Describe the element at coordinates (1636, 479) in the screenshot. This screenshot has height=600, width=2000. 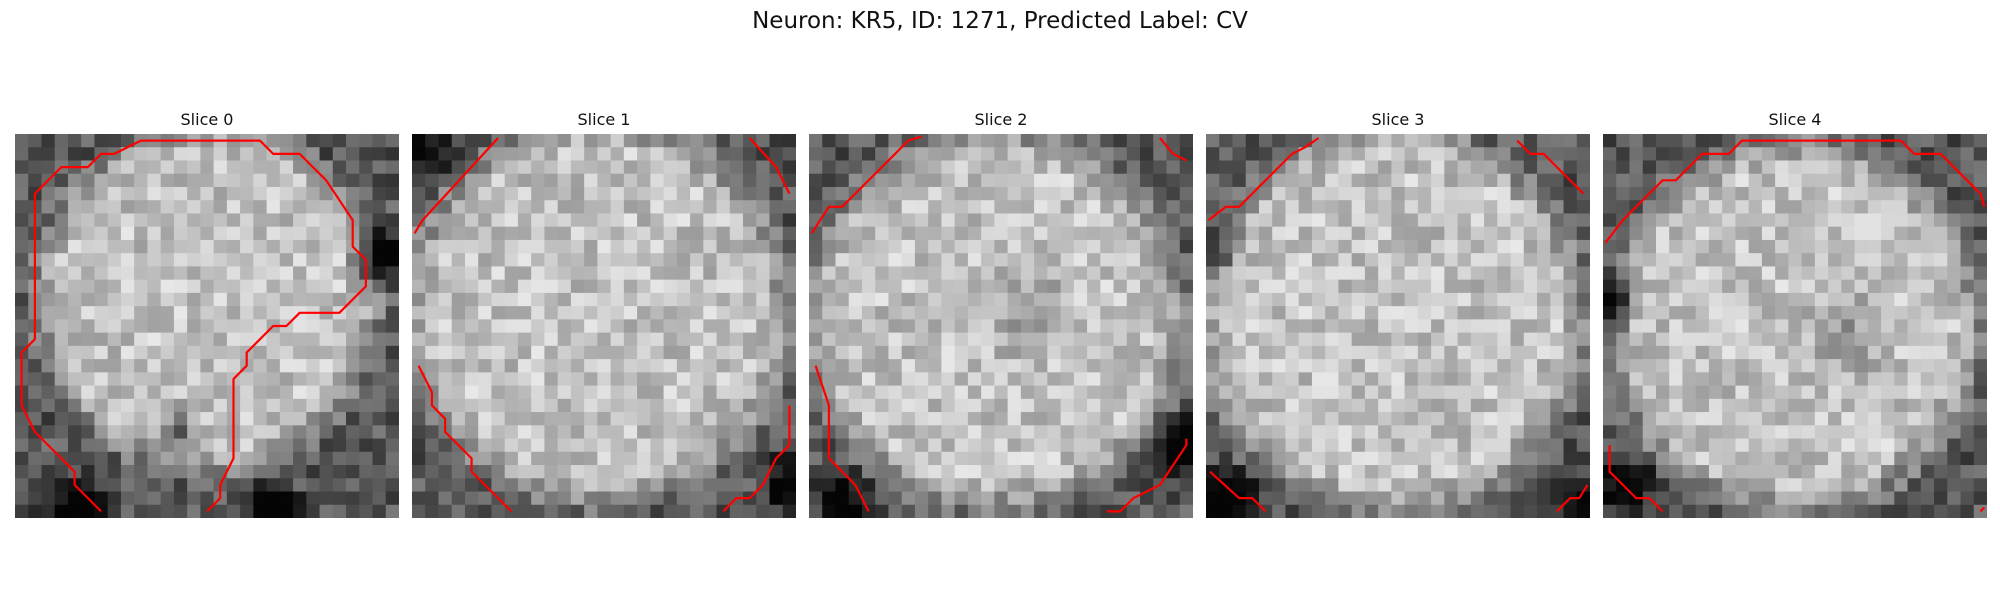
I see `contour-line` at that location.